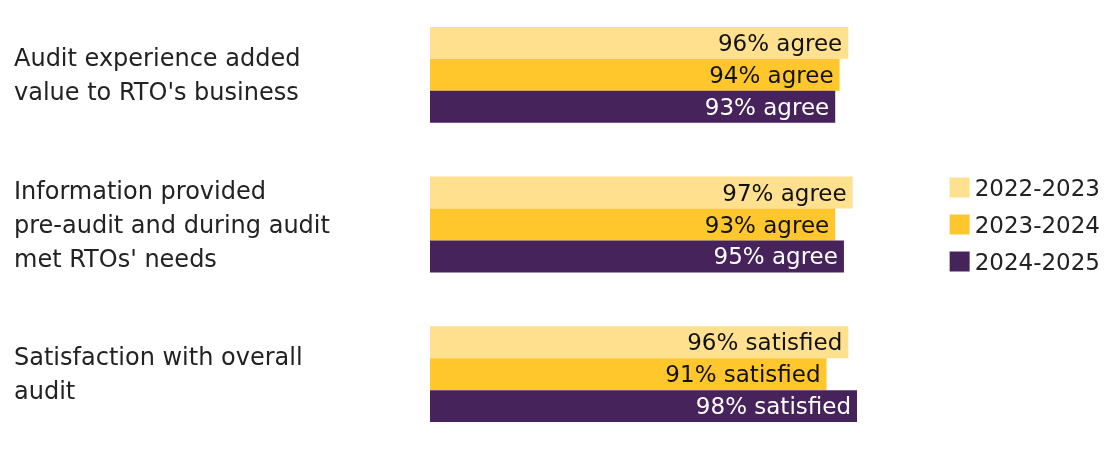 Image resolution: width=1109 pixels, height=449 pixels. Describe the element at coordinates (765, 342) in the screenshot. I see `data-label: 96% satisfied` at that location.